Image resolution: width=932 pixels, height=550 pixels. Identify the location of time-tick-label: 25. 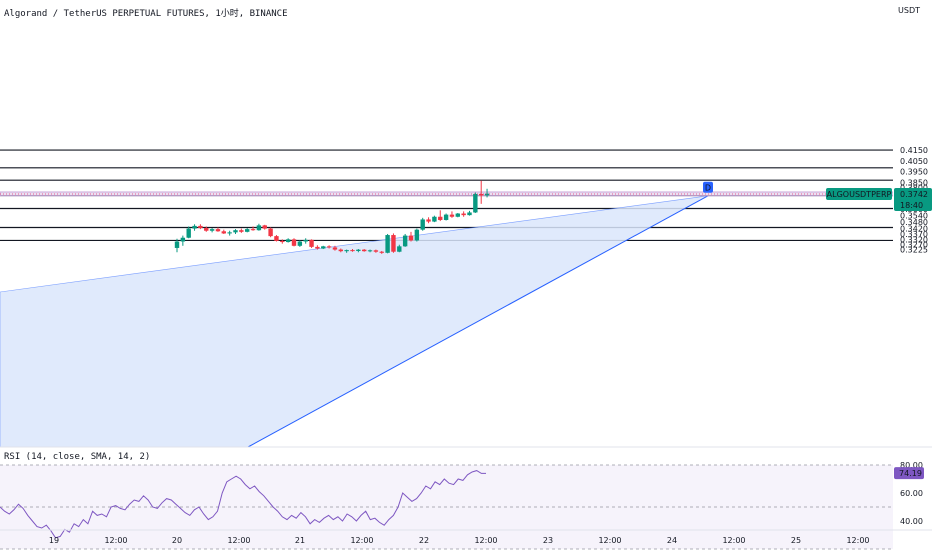
(796, 540).